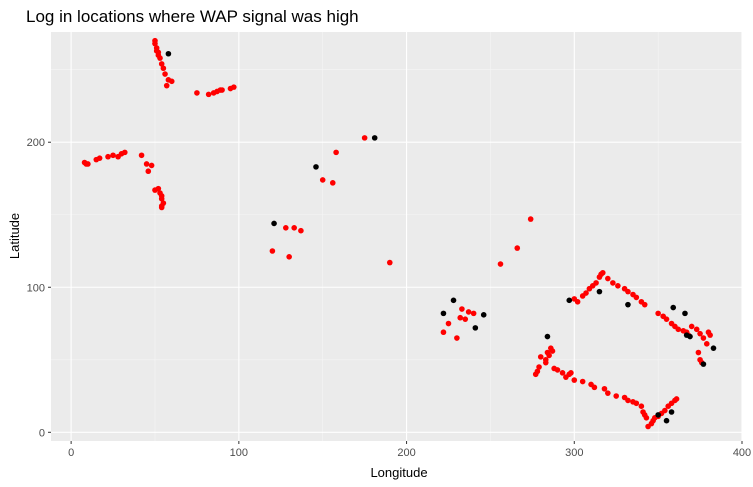 The width and height of the screenshot is (753, 487). What do you see at coordinates (42, 433) in the screenshot?
I see `y-tick-label: 0` at bounding box center [42, 433].